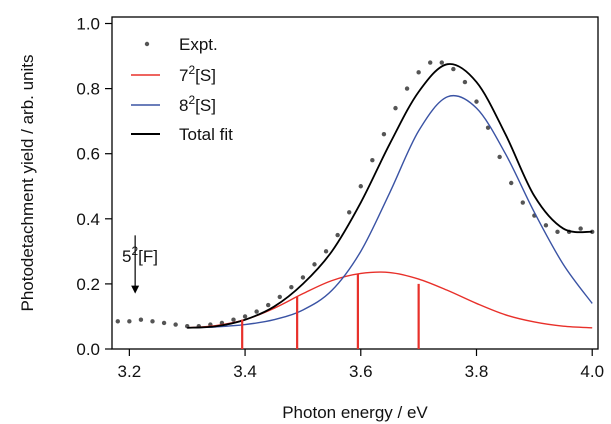 Image resolution: width=611 pixels, height=424 pixels. What do you see at coordinates (245, 371) in the screenshot?
I see `x-tick-label: 3.4` at bounding box center [245, 371].